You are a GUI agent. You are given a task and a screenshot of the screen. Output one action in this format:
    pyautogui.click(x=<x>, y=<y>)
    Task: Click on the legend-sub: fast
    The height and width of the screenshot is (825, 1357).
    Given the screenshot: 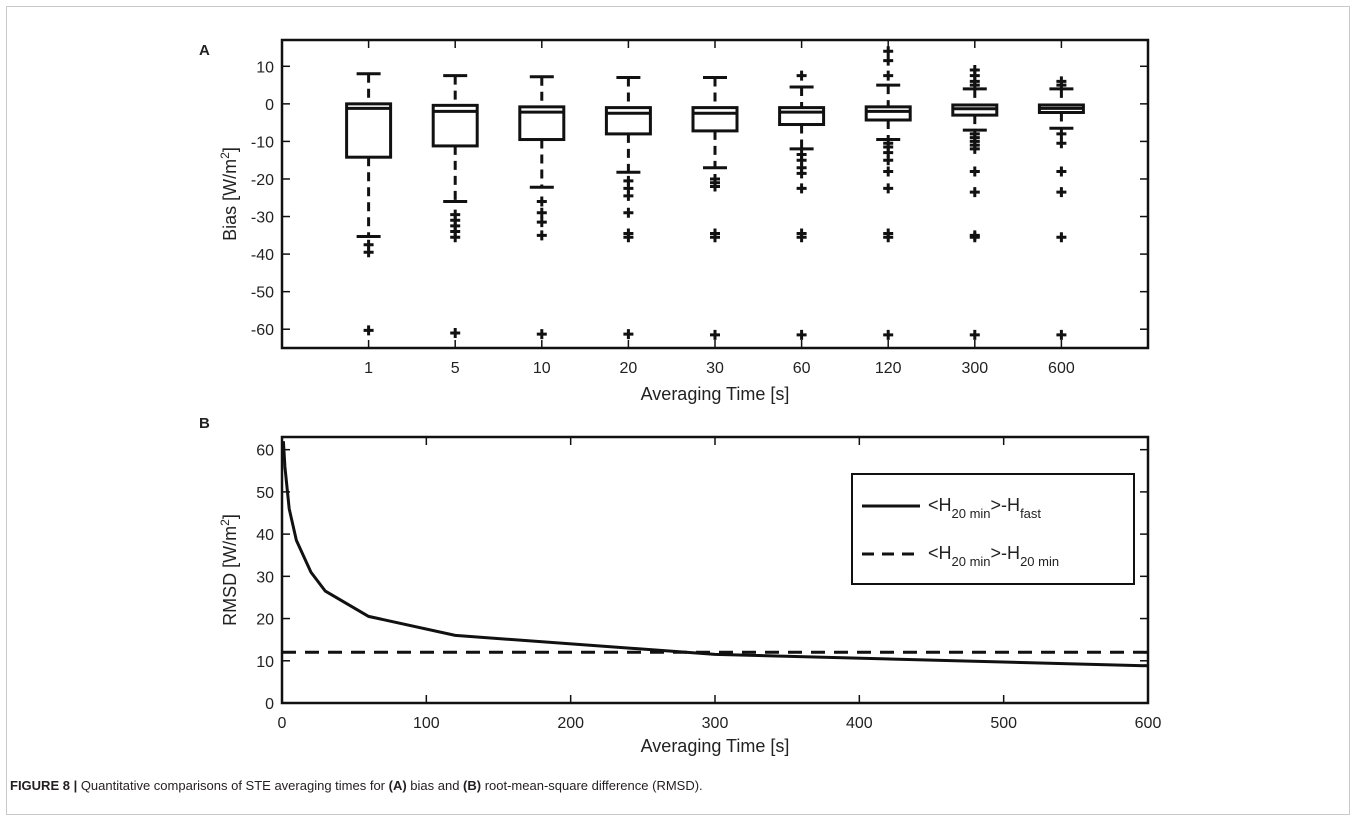 What is the action you would take?
    pyautogui.click(x=1030, y=513)
    